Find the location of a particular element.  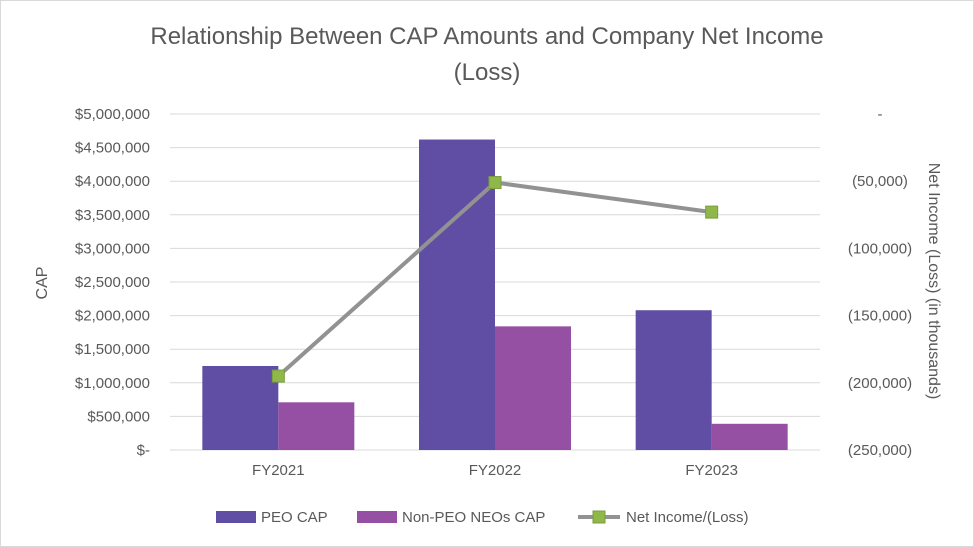

y-tick-label: $2,000,000 is located at coordinates (112, 316).